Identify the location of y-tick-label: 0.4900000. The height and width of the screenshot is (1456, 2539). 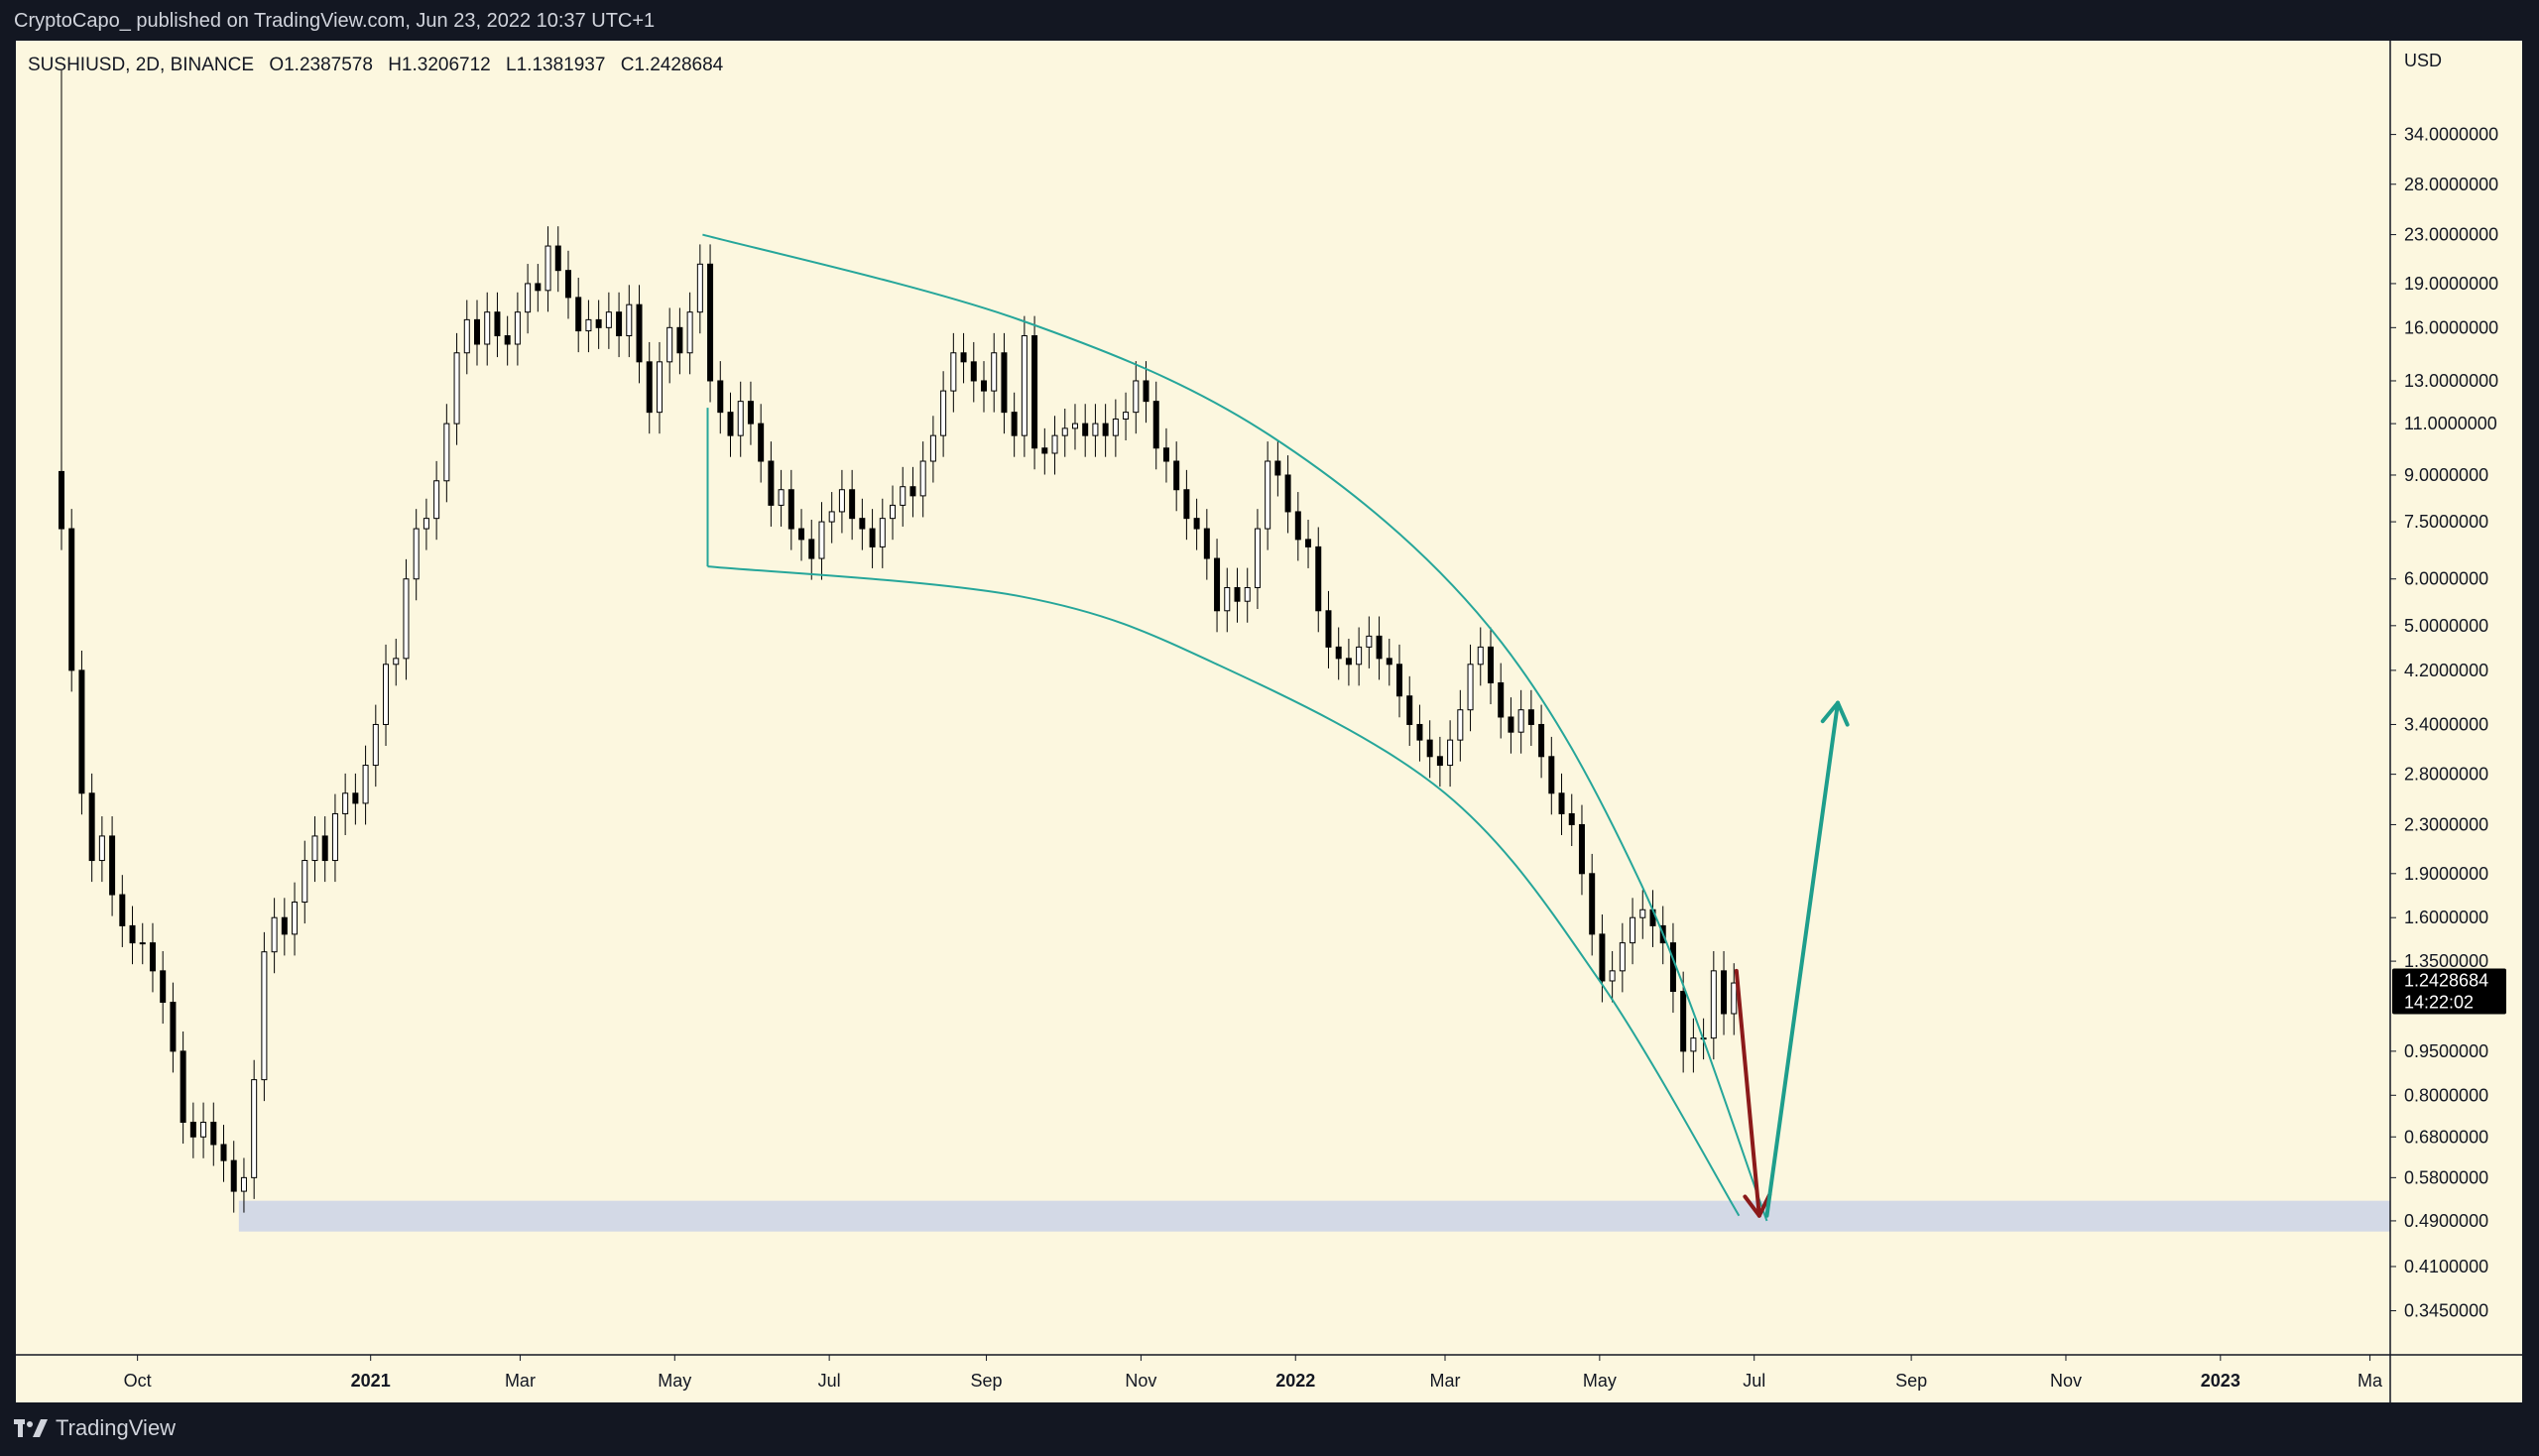
(2446, 1221).